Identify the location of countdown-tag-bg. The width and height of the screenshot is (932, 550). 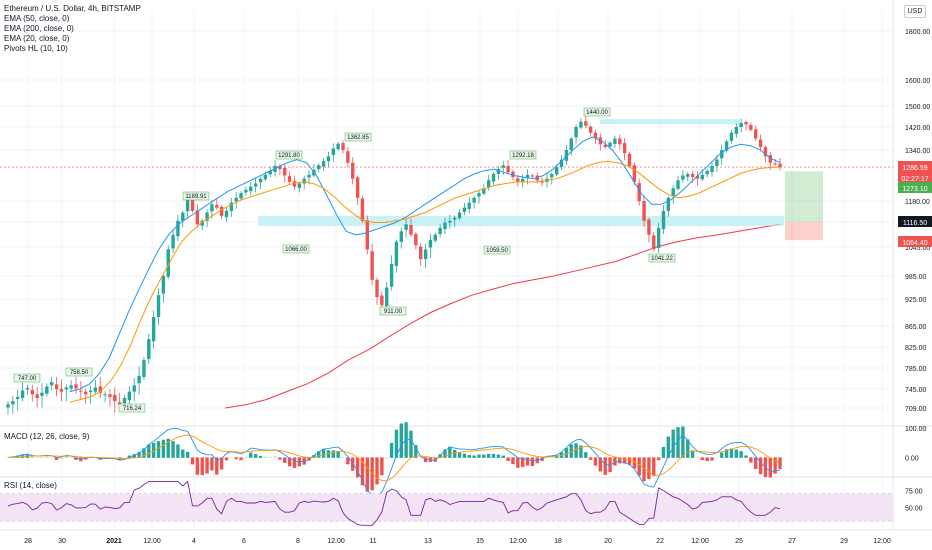
(915, 177).